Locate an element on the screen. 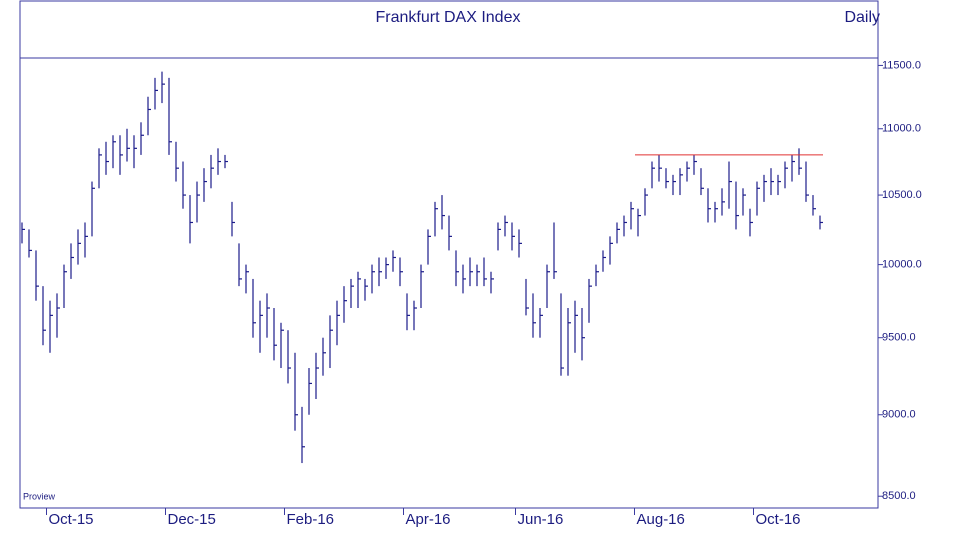  x-tick-label: Apr-16 is located at coordinates (428, 519).